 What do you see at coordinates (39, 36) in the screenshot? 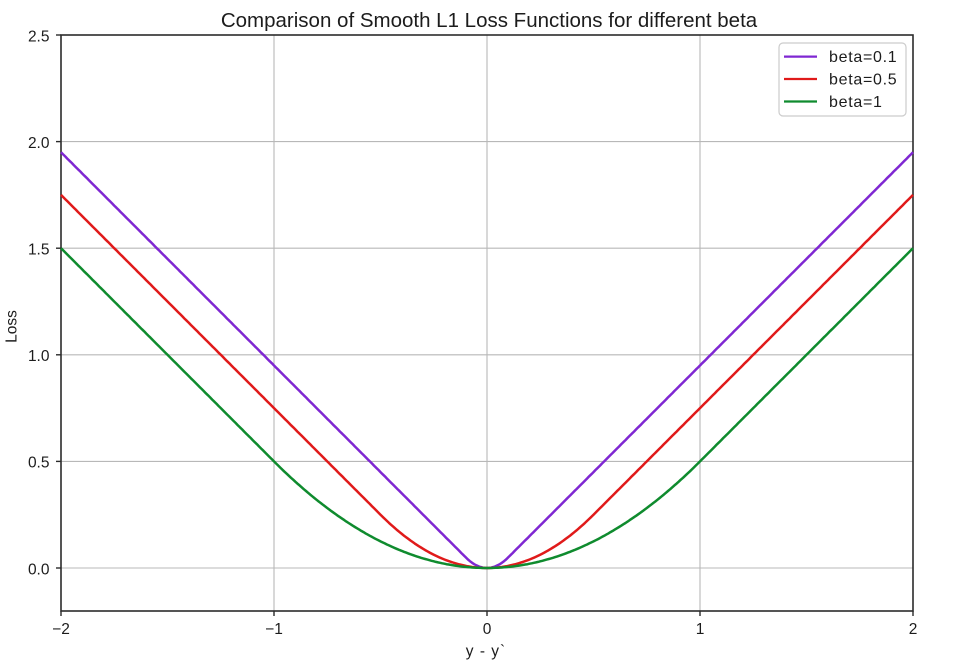
I see `svg-text: 2.5` at bounding box center [39, 36].